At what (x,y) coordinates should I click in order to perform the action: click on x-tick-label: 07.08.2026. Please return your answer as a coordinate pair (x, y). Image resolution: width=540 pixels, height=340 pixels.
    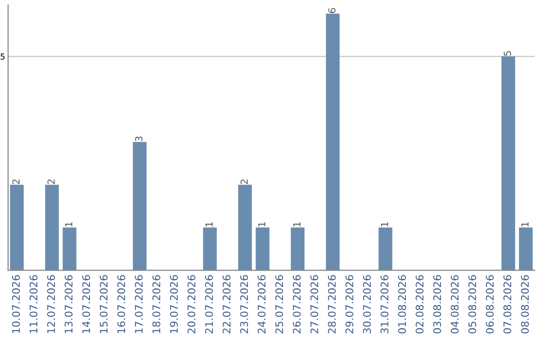
    Looking at the image, I should click on (507, 304).